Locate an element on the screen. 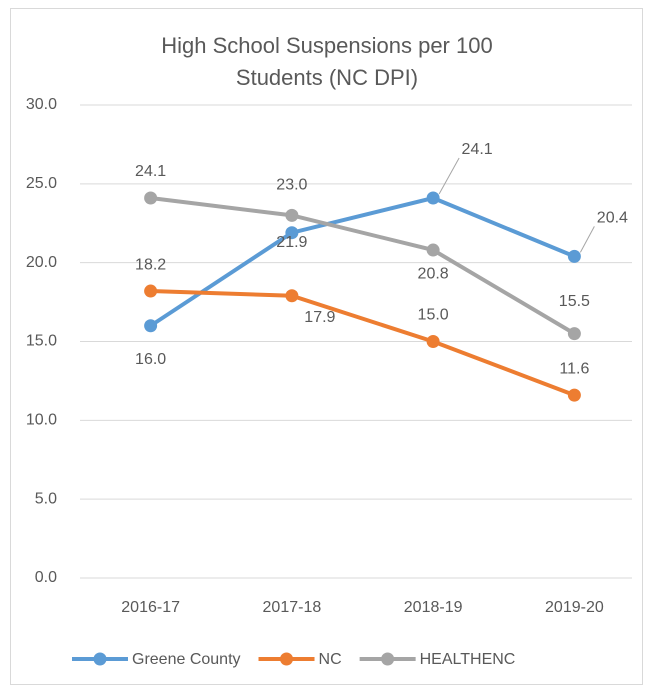  legend-label: NC is located at coordinates (330, 659).